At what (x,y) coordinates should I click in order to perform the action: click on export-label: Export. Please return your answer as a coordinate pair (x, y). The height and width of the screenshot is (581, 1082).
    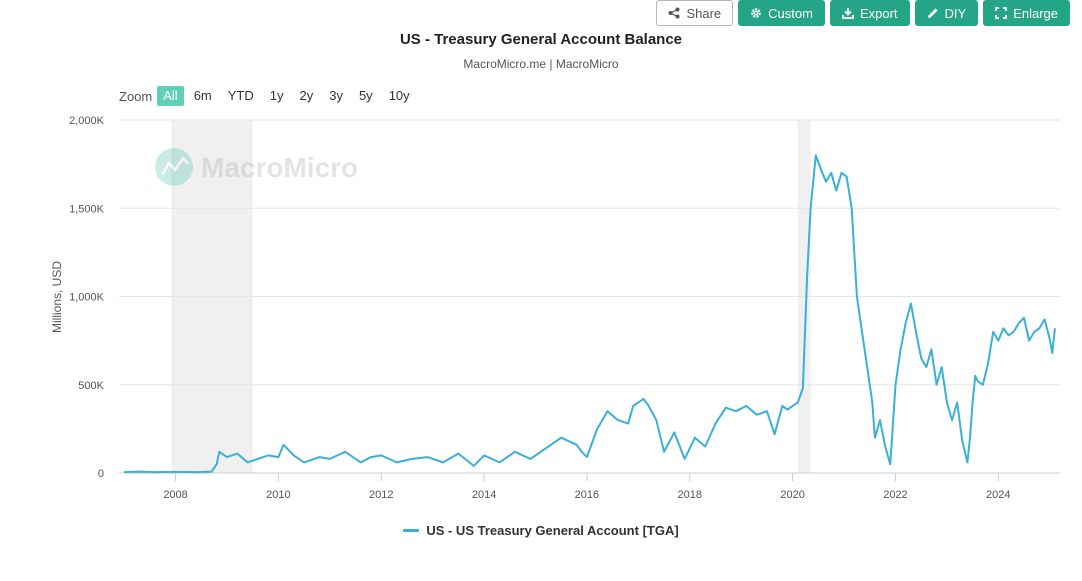
    Looking at the image, I should click on (878, 13).